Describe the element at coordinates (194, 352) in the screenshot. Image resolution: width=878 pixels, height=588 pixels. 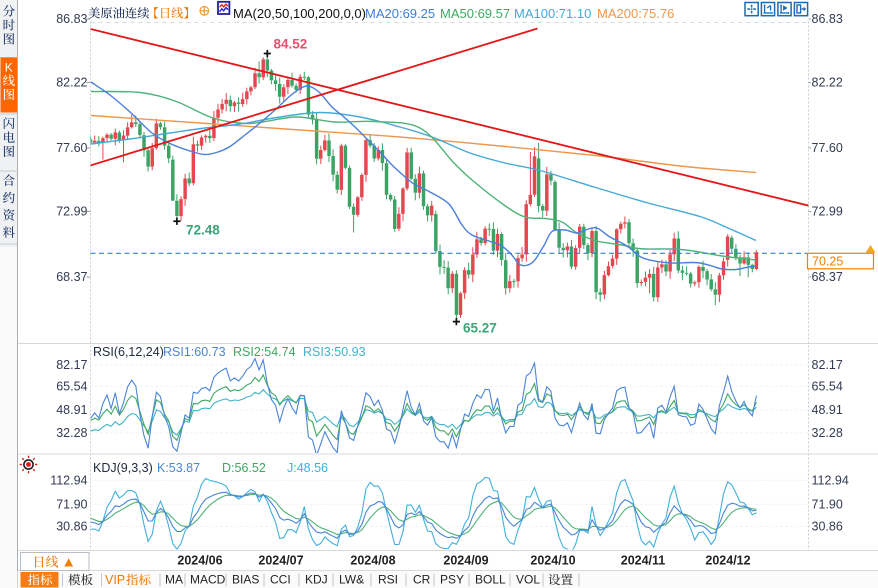
I see `svg-text: RSI1:60.73` at that location.